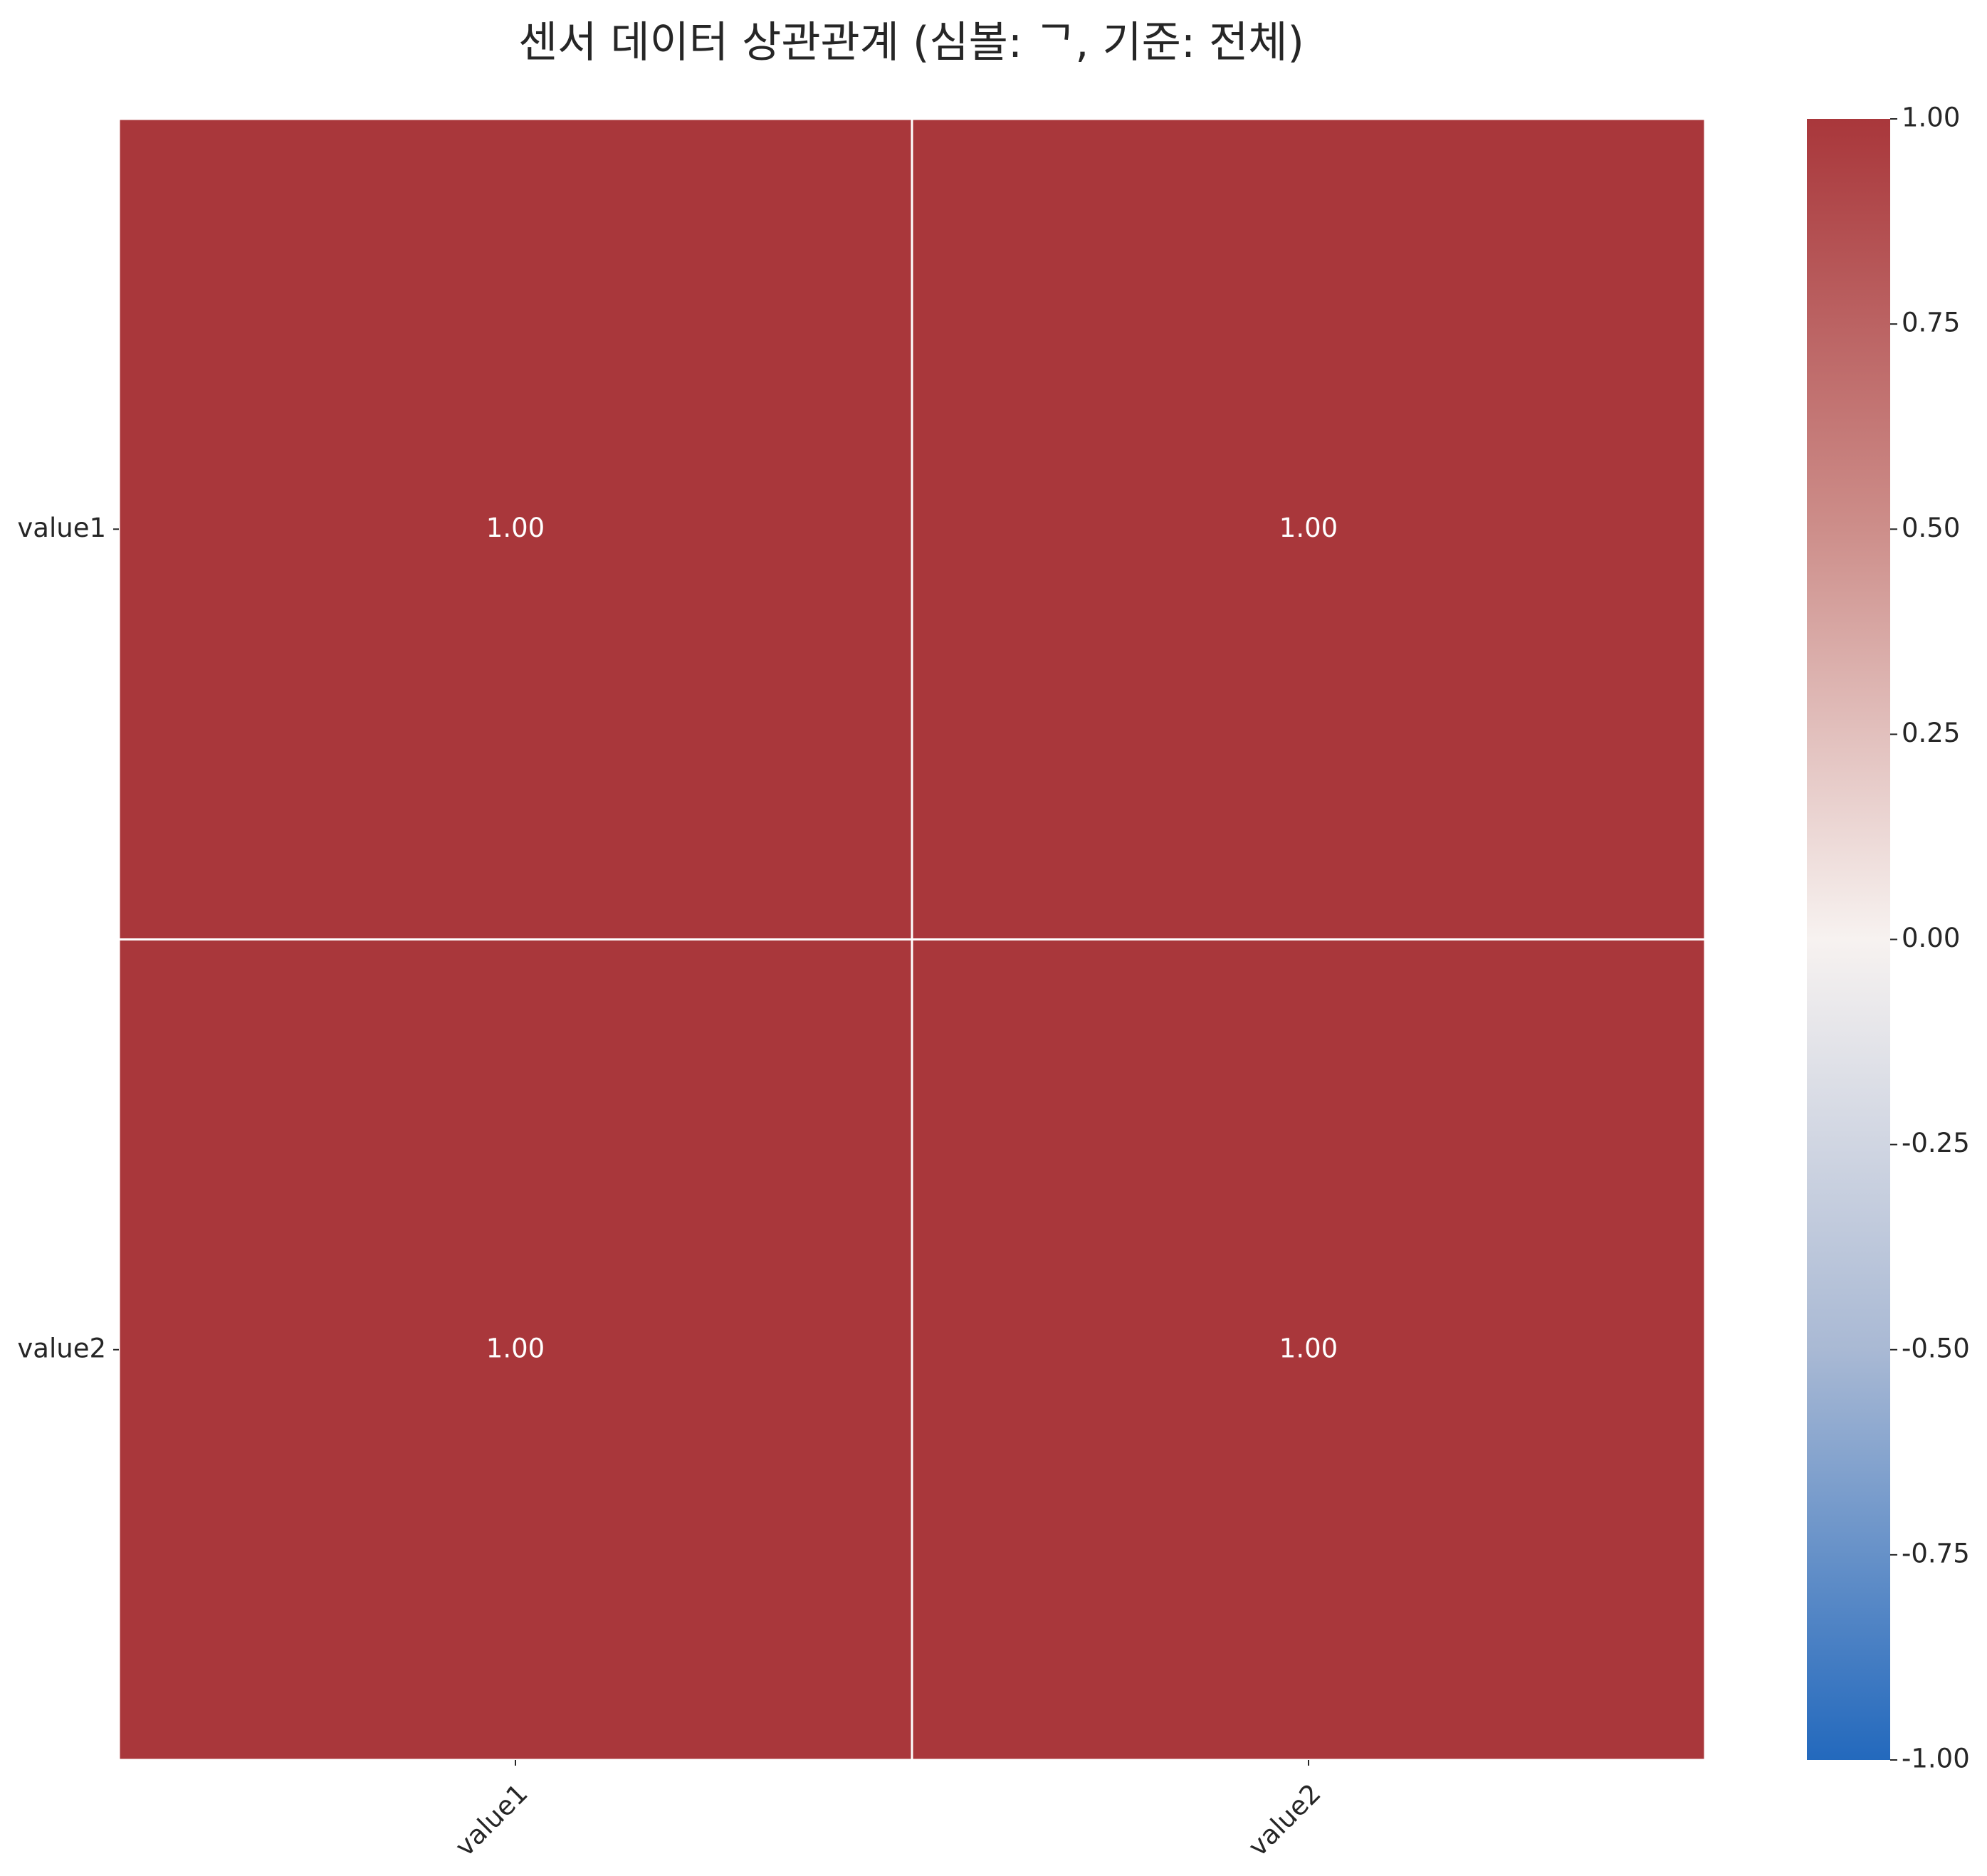 The width and height of the screenshot is (1987, 1876). I want to click on colorbar-tick-label: 0.00, so click(1931, 938).